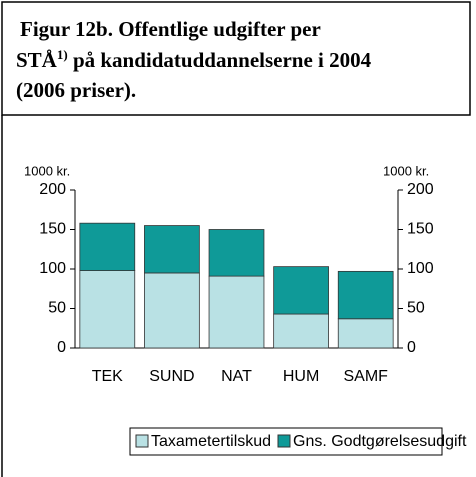 This screenshot has height=477, width=476. I want to click on x-tick-label: NAT, so click(236, 376).